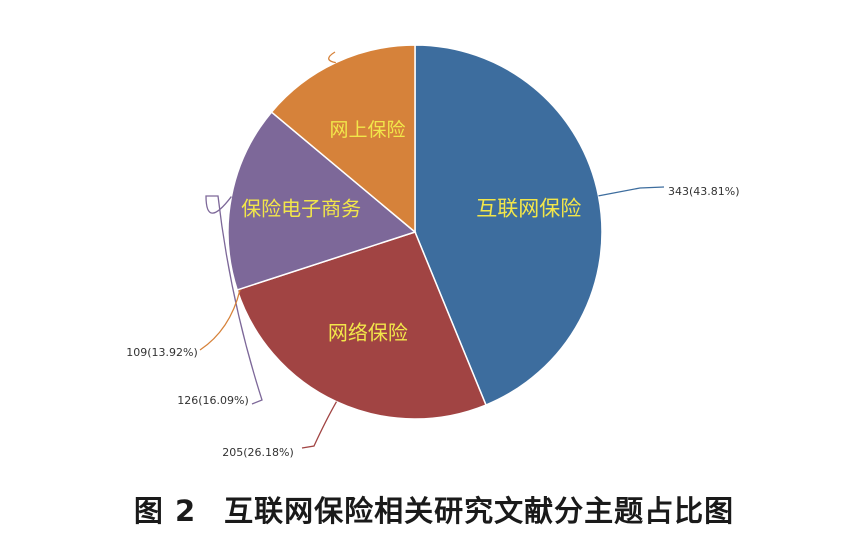  What do you see at coordinates (165, 511) in the screenshot?
I see `figure-number: 图 2` at bounding box center [165, 511].